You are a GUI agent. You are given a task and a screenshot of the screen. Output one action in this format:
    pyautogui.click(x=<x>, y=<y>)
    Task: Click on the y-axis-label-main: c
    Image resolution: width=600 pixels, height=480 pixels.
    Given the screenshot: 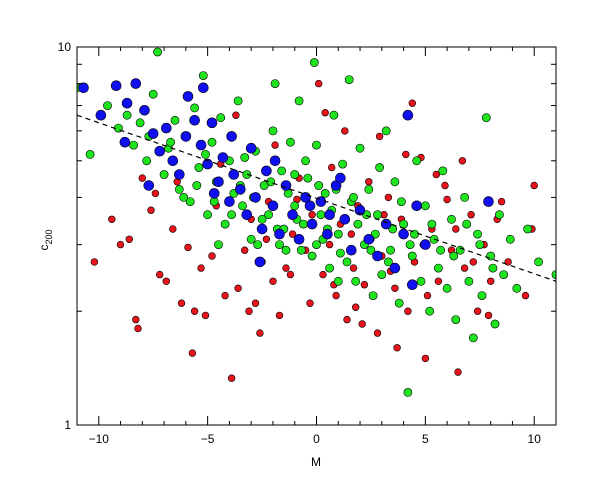 What is the action you would take?
    pyautogui.click(x=44, y=248)
    